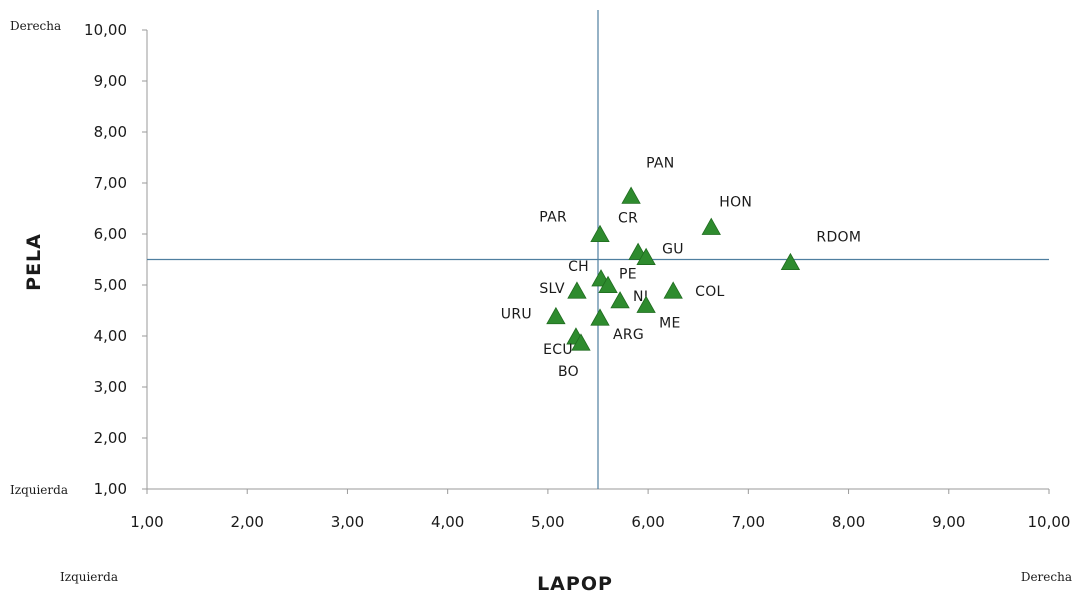  I want to click on y-axis-top-label: Derecha, so click(35, 26).